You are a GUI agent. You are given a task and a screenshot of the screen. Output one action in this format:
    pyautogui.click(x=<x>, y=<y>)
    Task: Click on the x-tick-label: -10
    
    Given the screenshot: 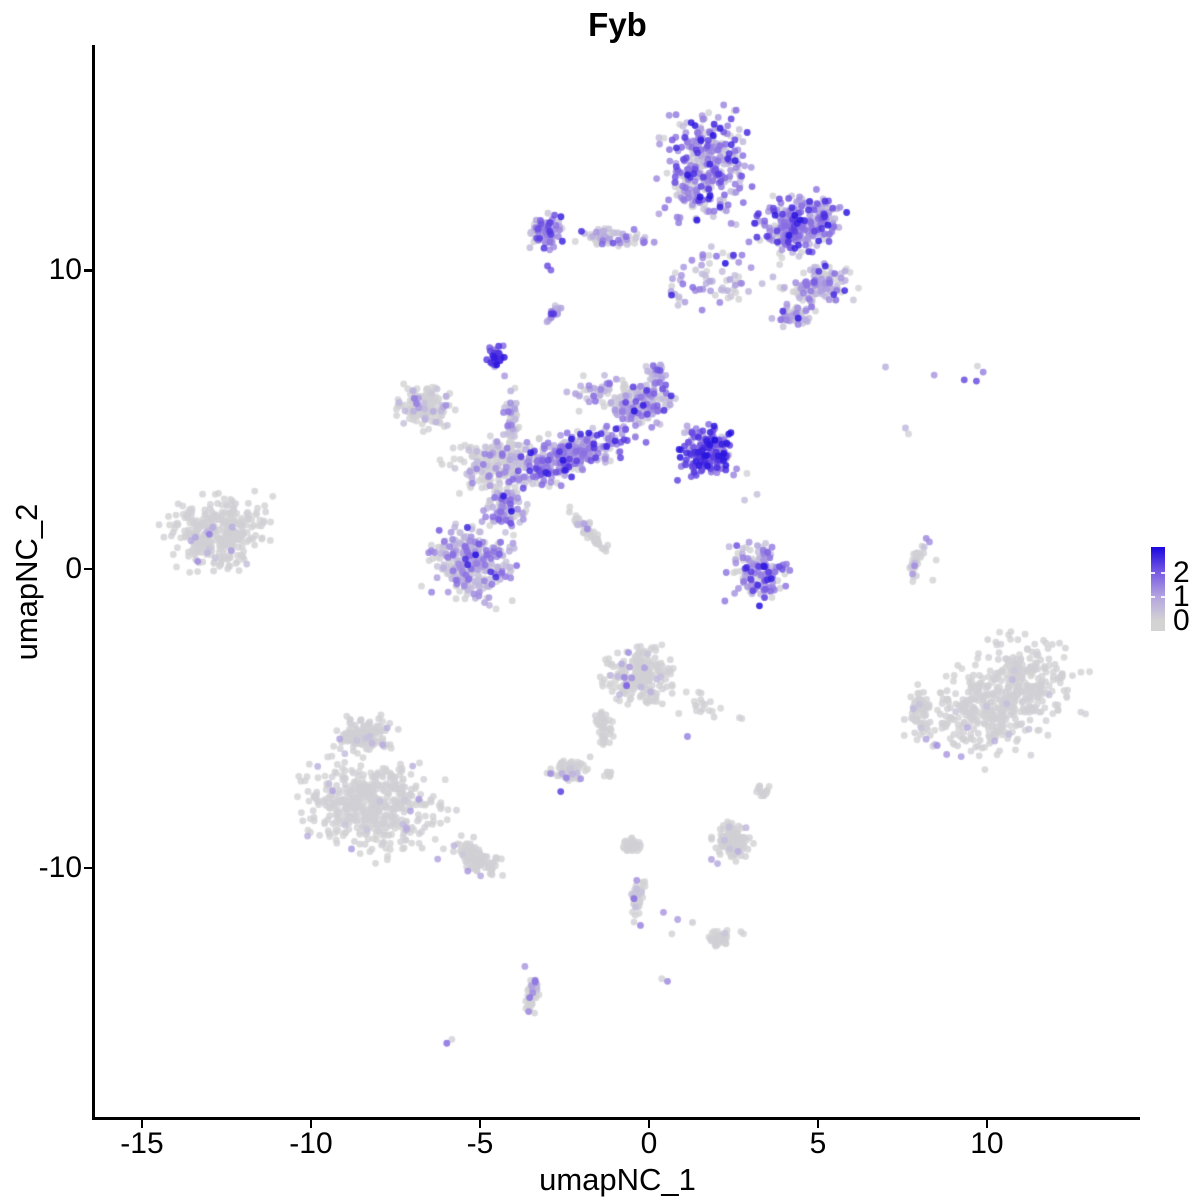 What is the action you would take?
    pyautogui.click(x=311, y=1143)
    